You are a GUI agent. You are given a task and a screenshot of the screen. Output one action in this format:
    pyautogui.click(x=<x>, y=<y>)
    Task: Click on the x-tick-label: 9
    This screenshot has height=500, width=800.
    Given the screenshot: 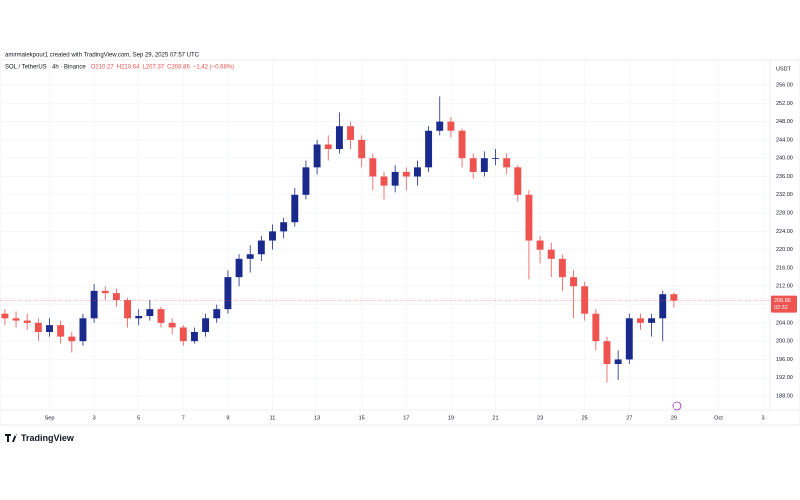 What is the action you would take?
    pyautogui.click(x=227, y=418)
    